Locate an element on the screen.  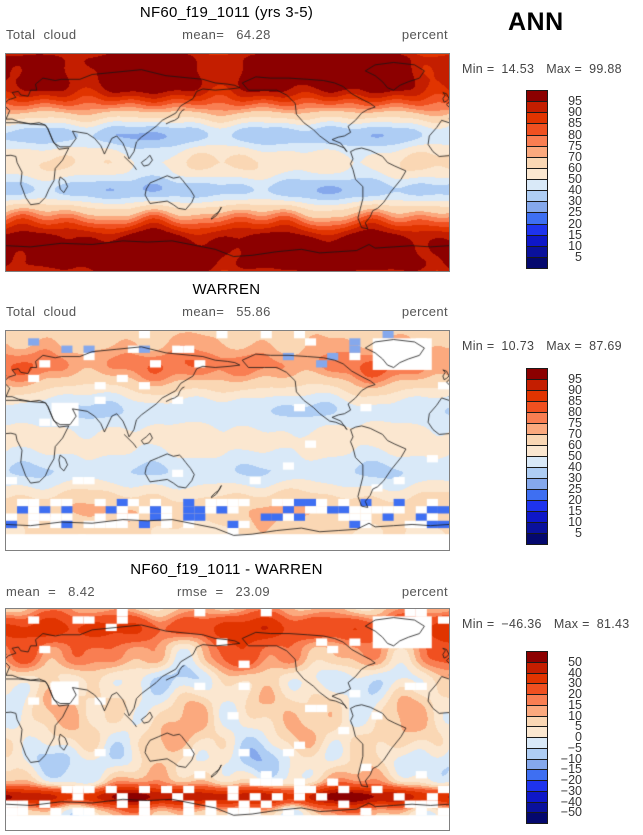
colorbar-panel1: 95 90 85 80 75 70 60 50 40 30 25 20 15 10 5 is located at coordinates (556, 179).